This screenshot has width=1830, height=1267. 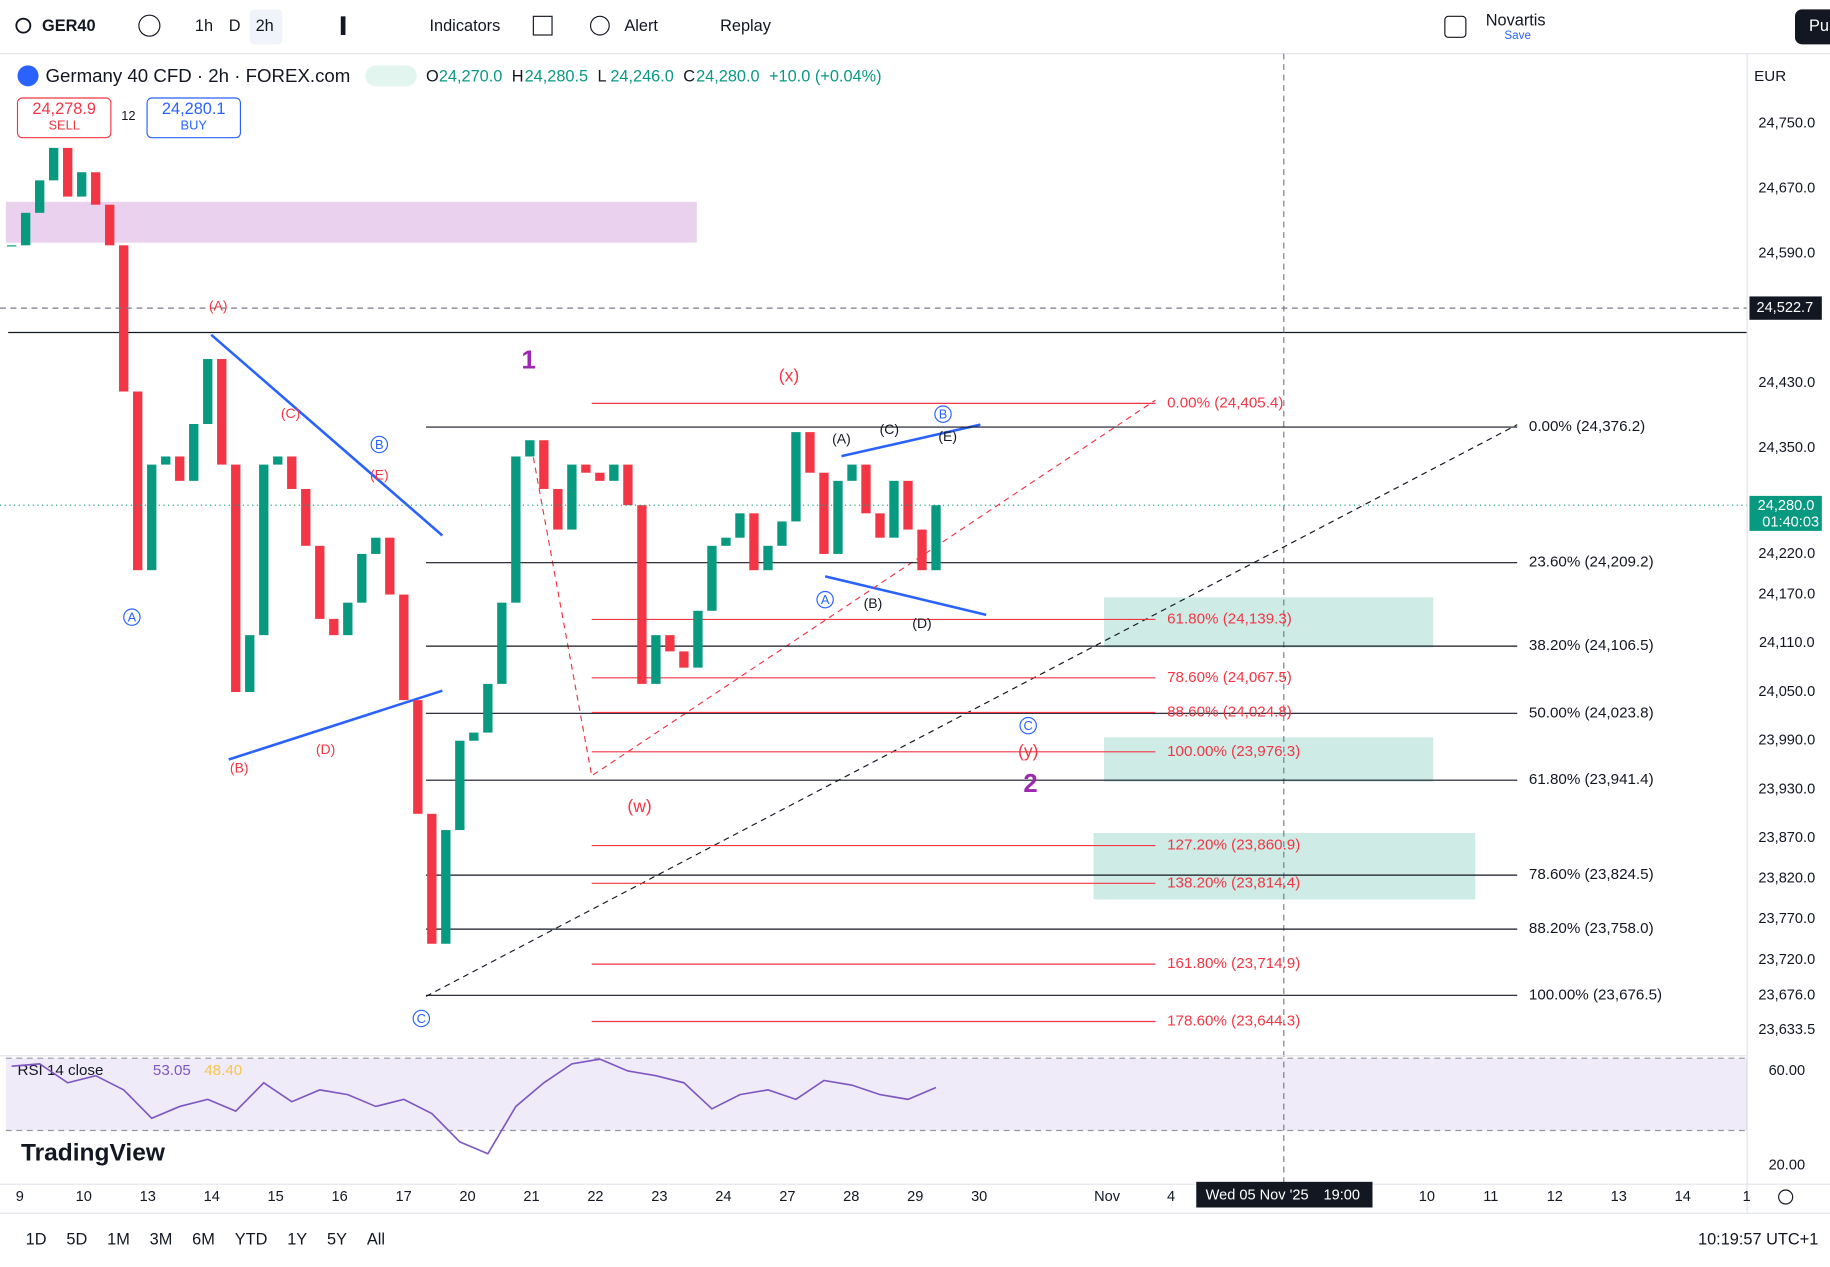 What do you see at coordinates (235, 26) in the screenshot?
I see `interval: D` at bounding box center [235, 26].